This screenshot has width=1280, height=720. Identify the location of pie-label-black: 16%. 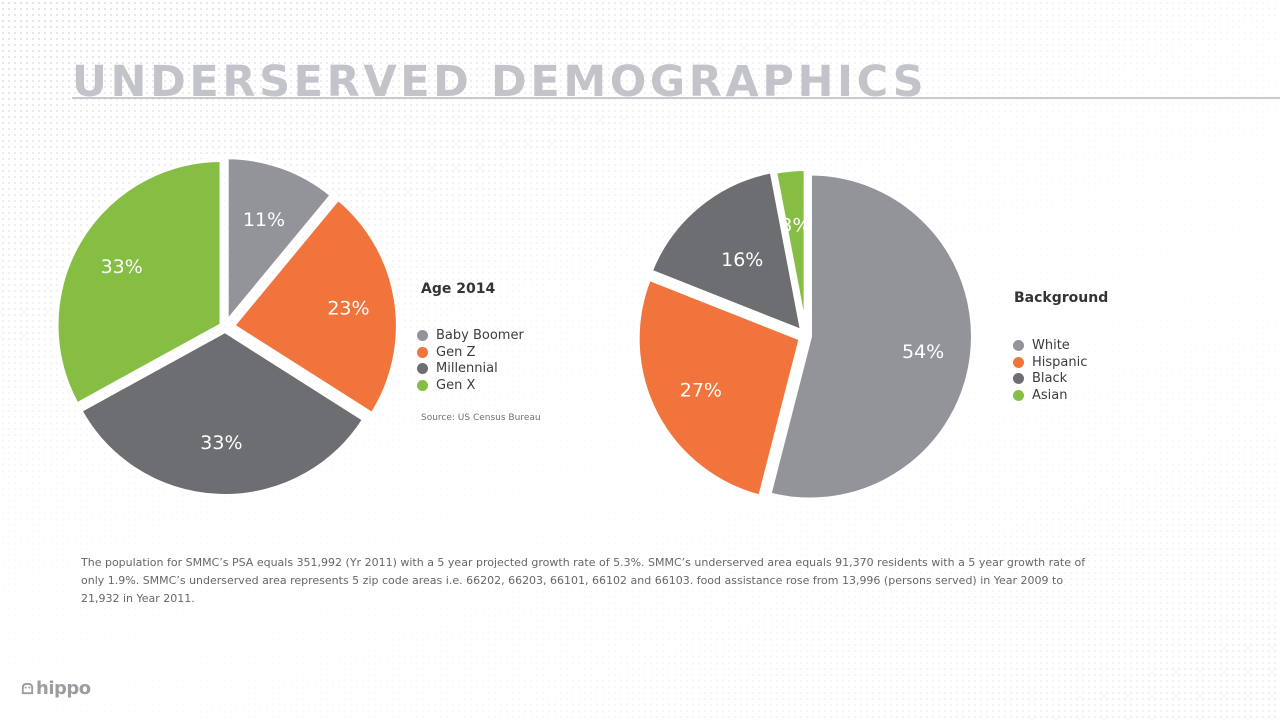
(742, 260).